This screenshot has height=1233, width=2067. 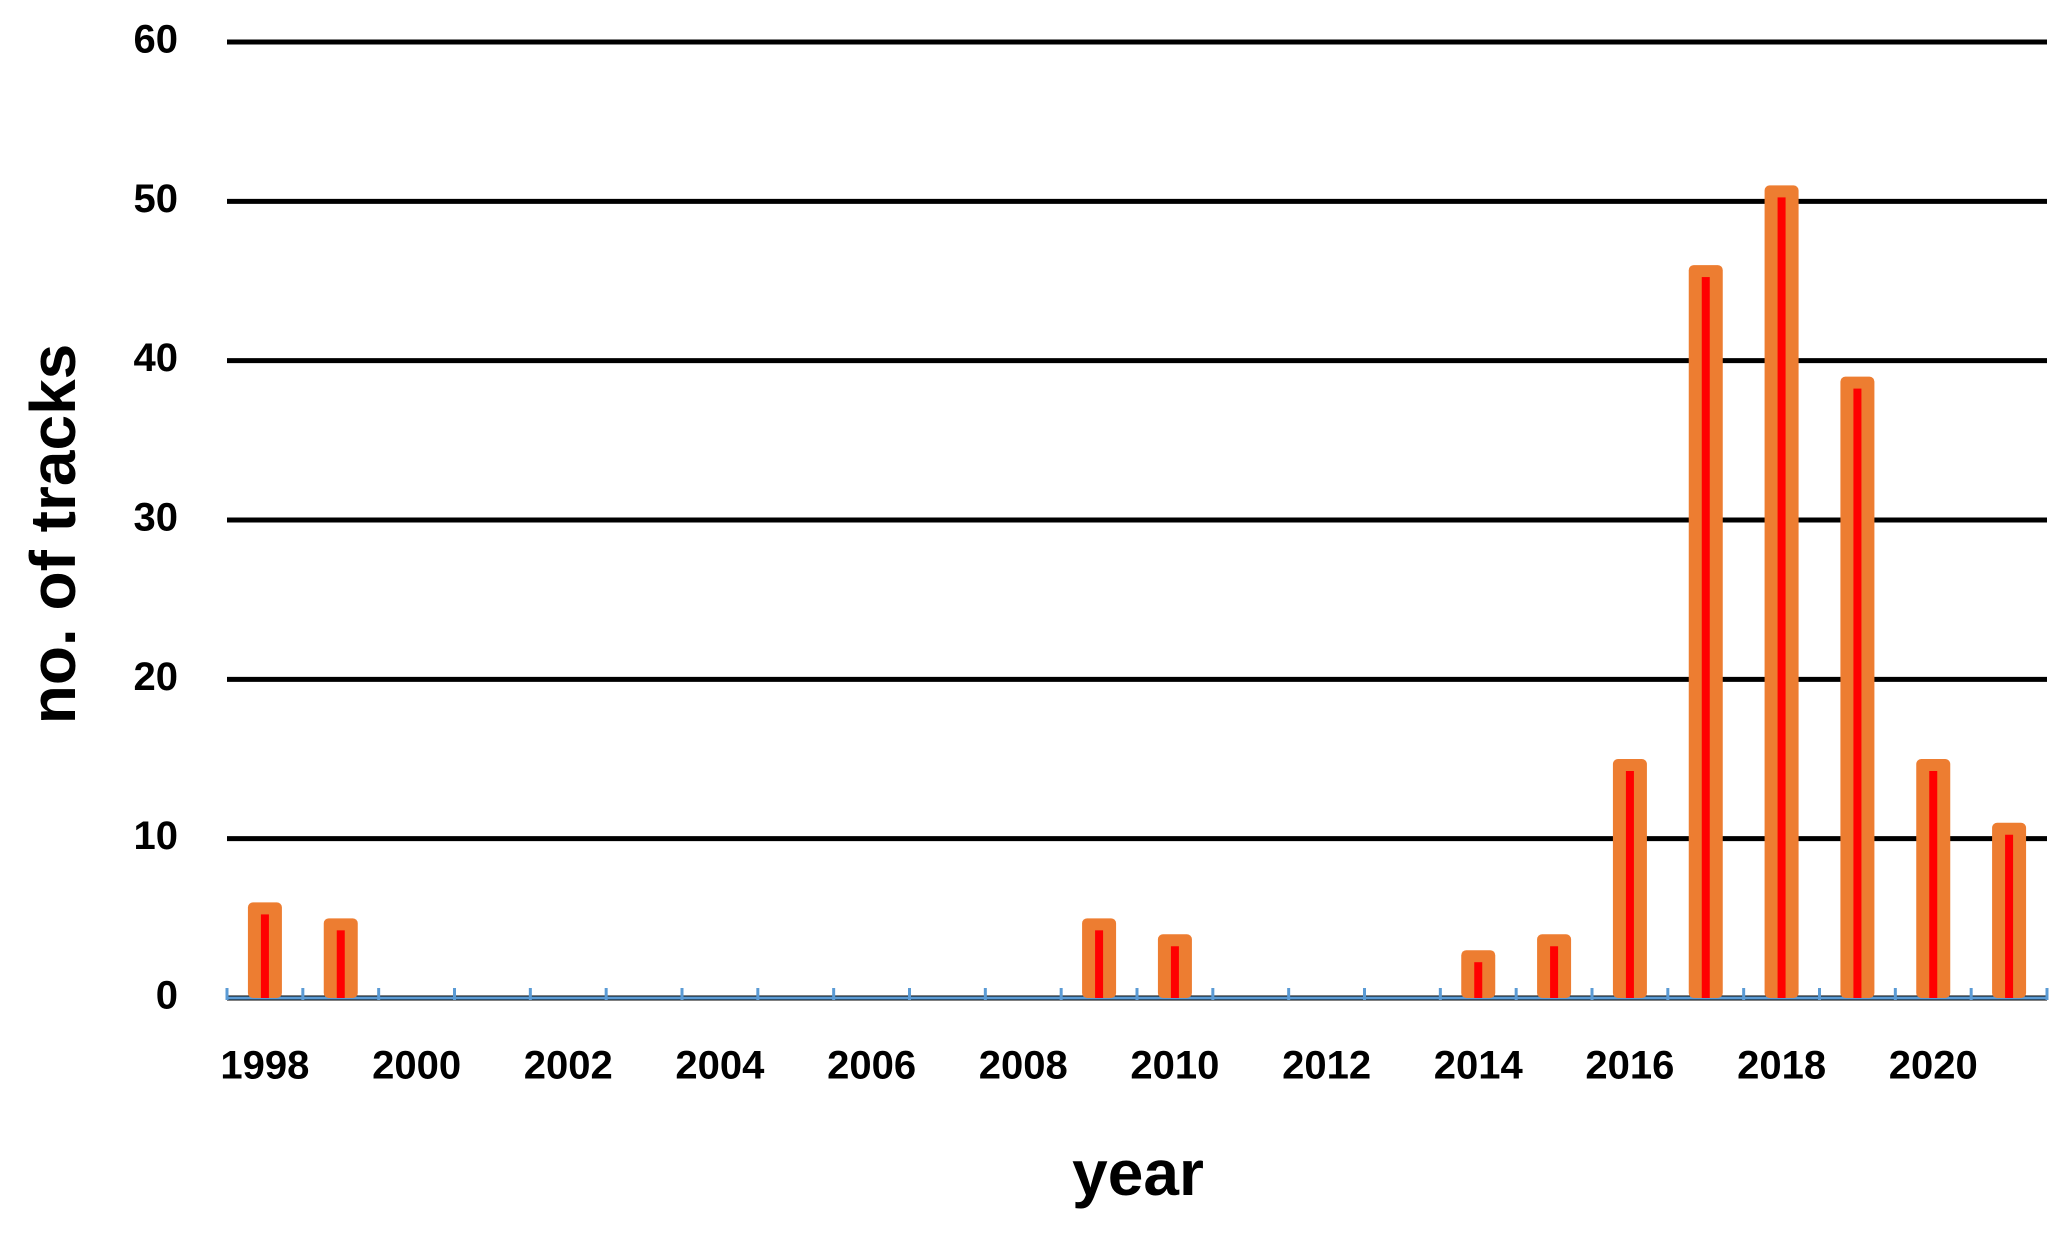 I want to click on y-axis-title: no. of tracks, so click(x=53, y=534).